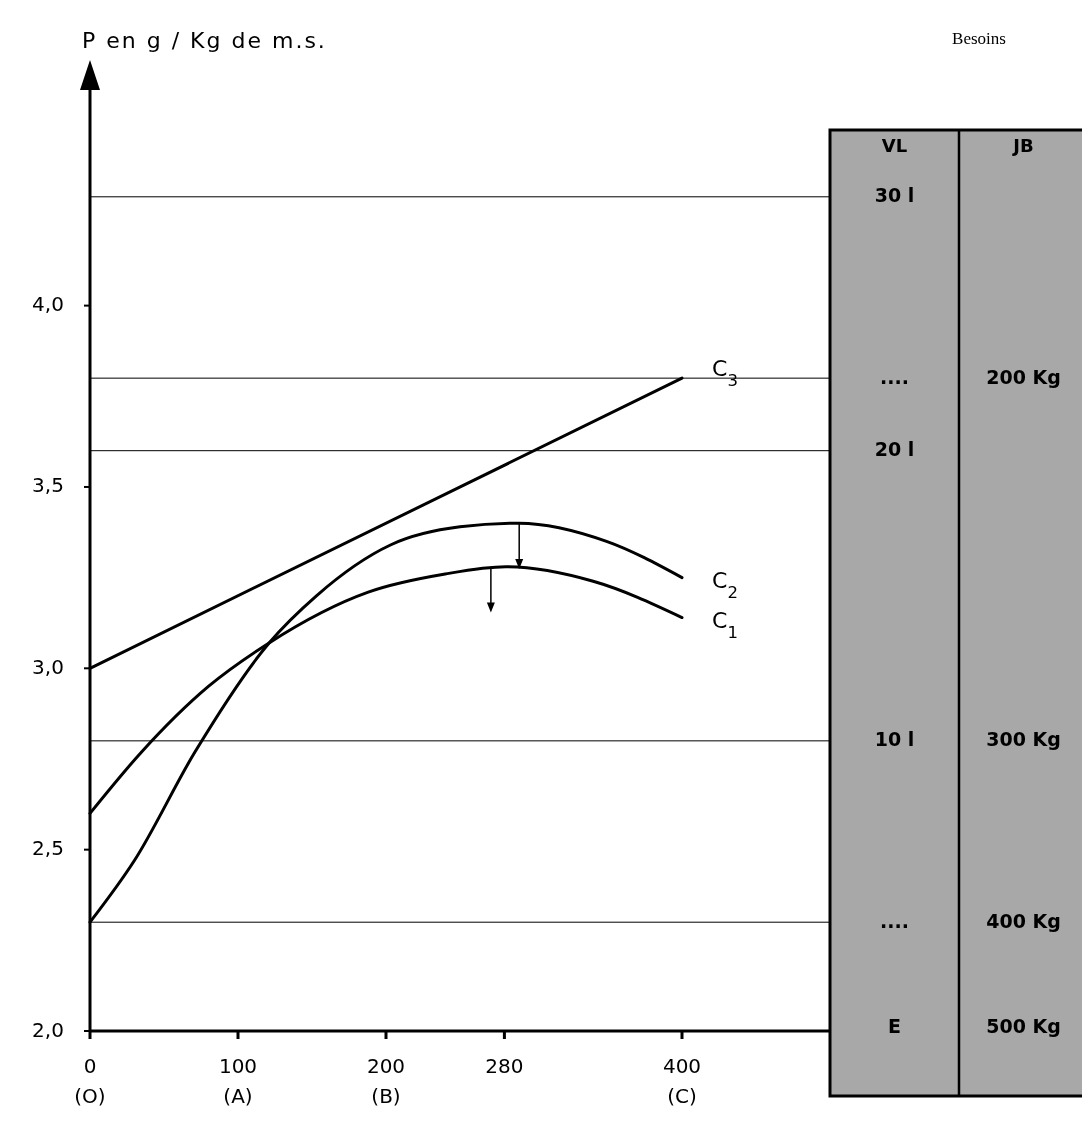  I want to click on x-tick-label: 400 (C), so click(682, 1081).